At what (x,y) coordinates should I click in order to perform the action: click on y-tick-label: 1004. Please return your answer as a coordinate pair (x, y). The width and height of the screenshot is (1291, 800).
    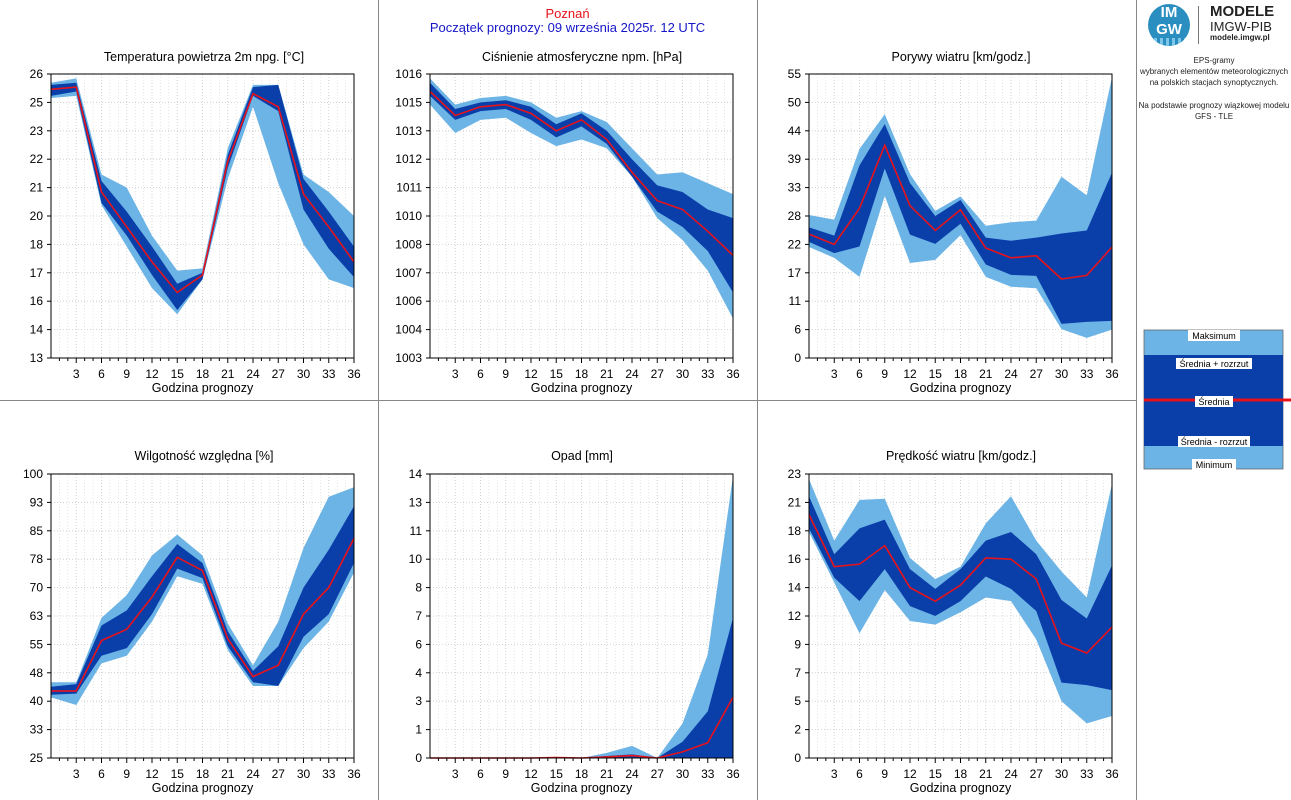
    Looking at the image, I should click on (408, 330).